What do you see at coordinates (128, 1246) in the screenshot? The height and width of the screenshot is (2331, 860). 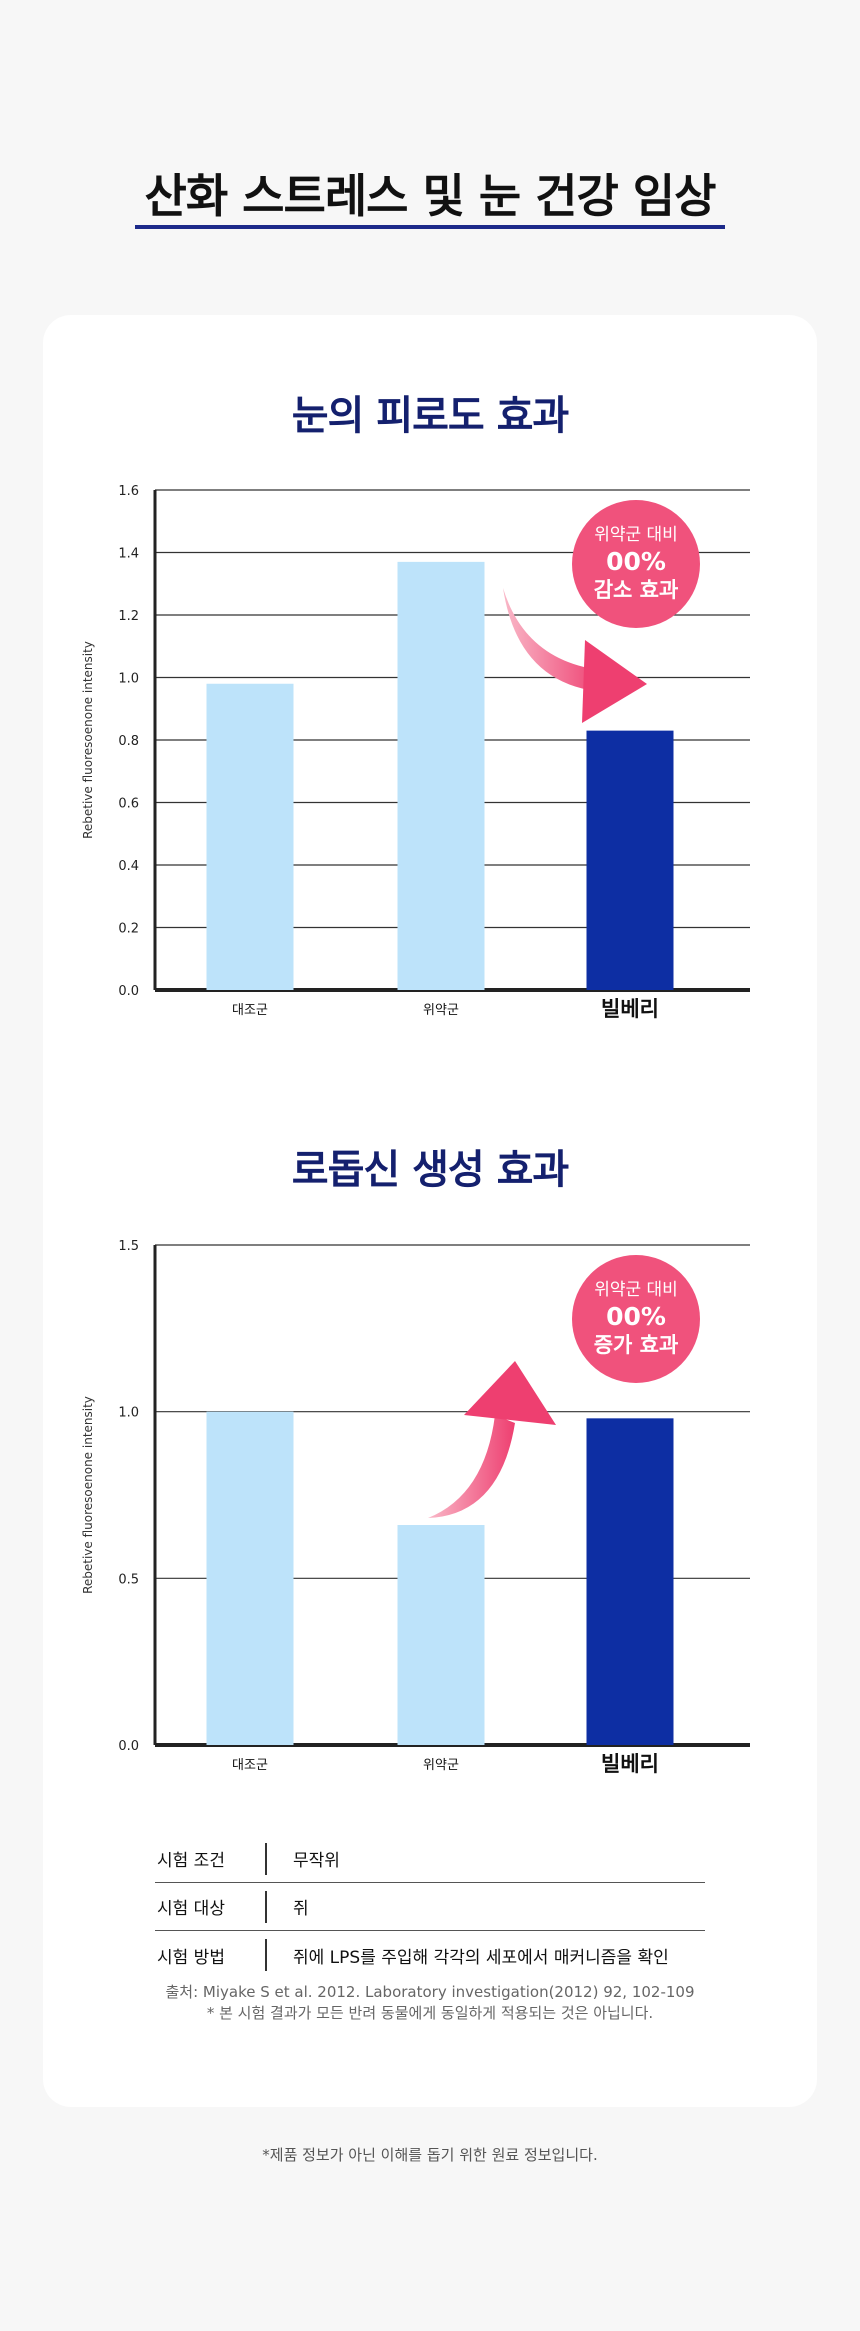 I see `y-tick-label: 1.5` at bounding box center [128, 1246].